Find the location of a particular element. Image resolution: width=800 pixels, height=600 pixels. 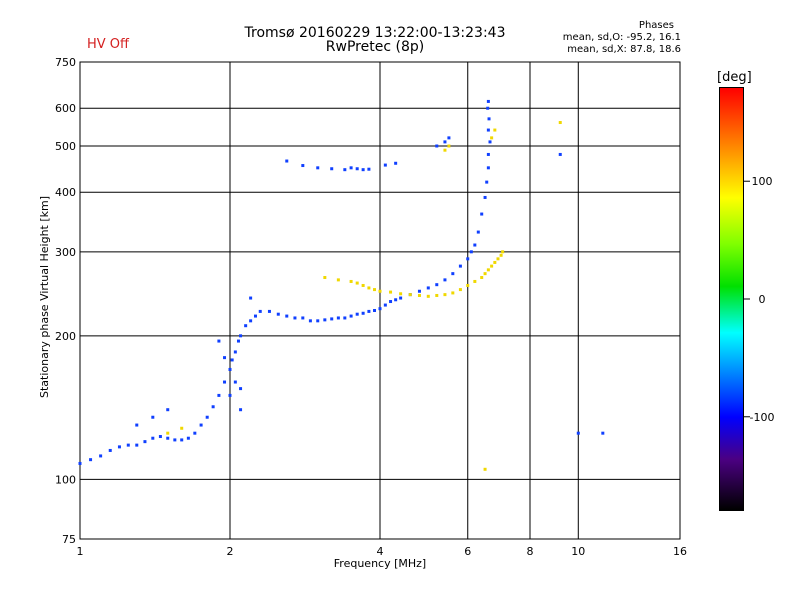

x-tick-label: 1 is located at coordinates (80, 551).